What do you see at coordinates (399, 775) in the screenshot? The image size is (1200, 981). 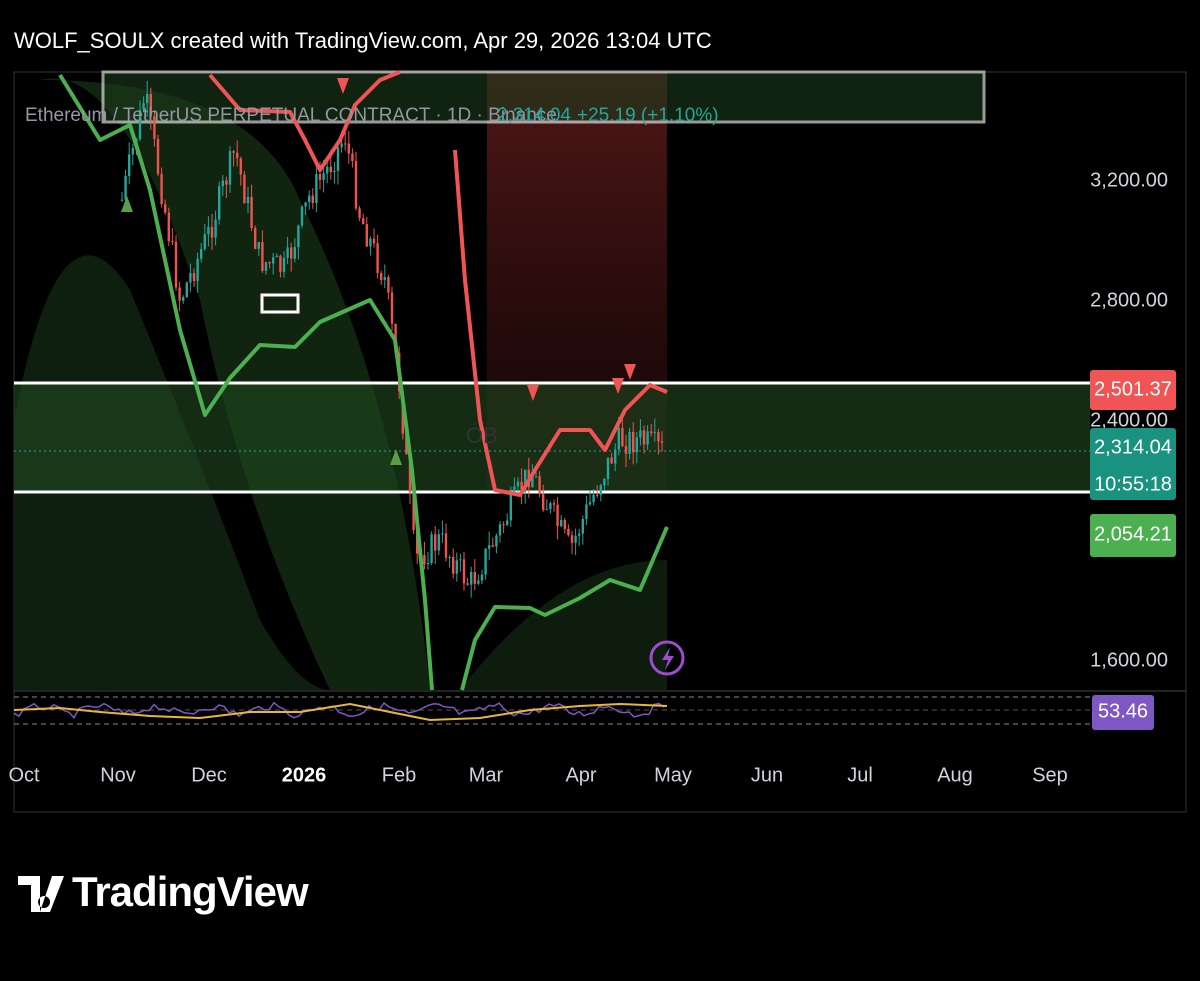 I see `time-tick: Feb` at bounding box center [399, 775].